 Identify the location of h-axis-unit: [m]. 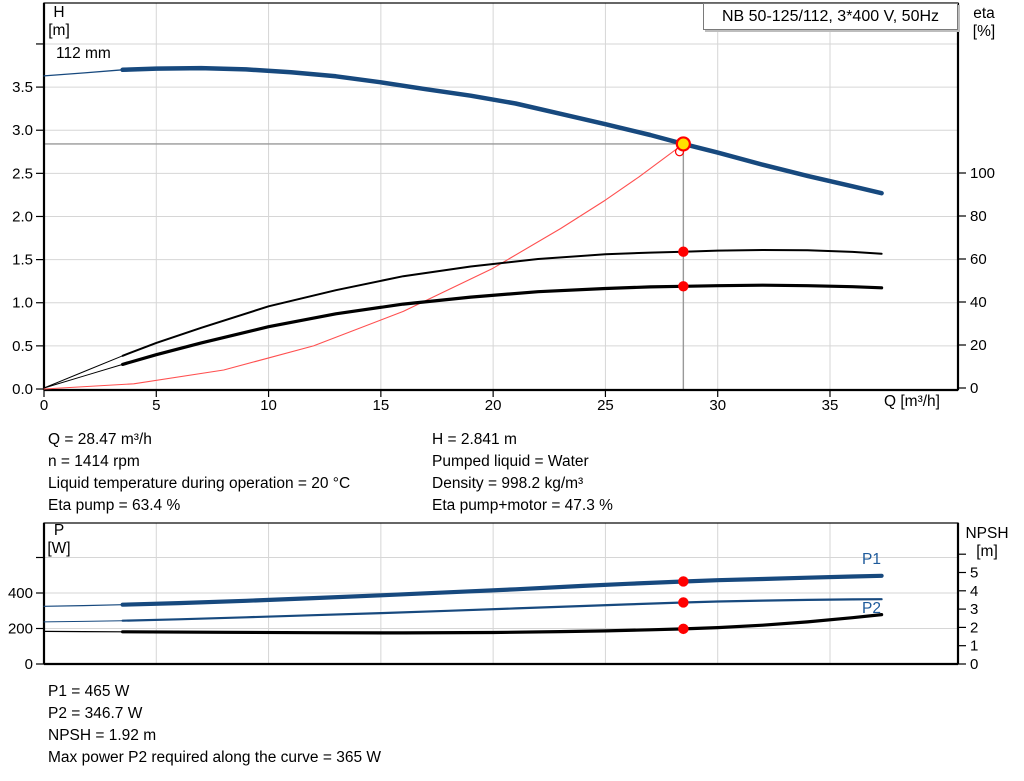
(59, 30).